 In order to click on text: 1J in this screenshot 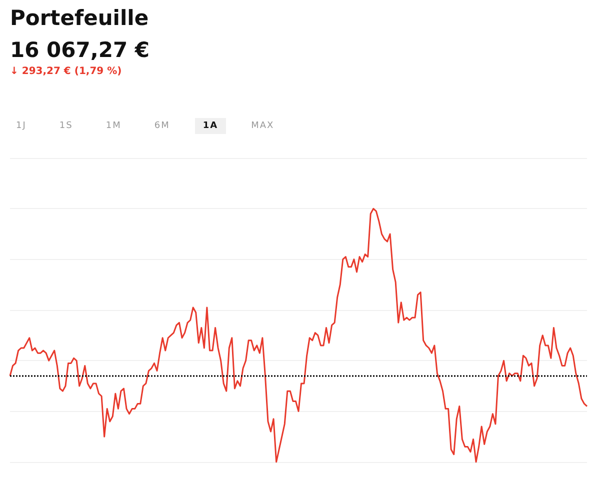, I will do `click(21, 126)`.